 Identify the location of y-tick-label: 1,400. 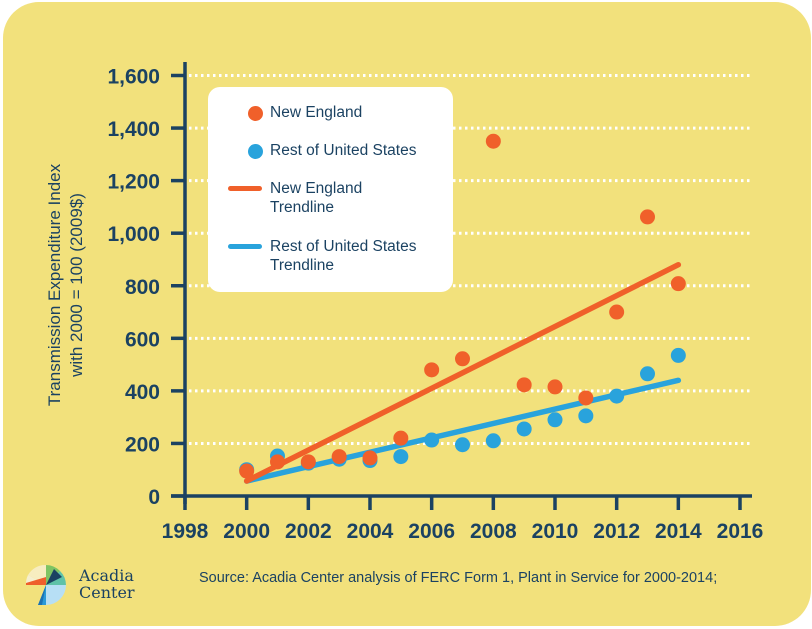
(133, 129).